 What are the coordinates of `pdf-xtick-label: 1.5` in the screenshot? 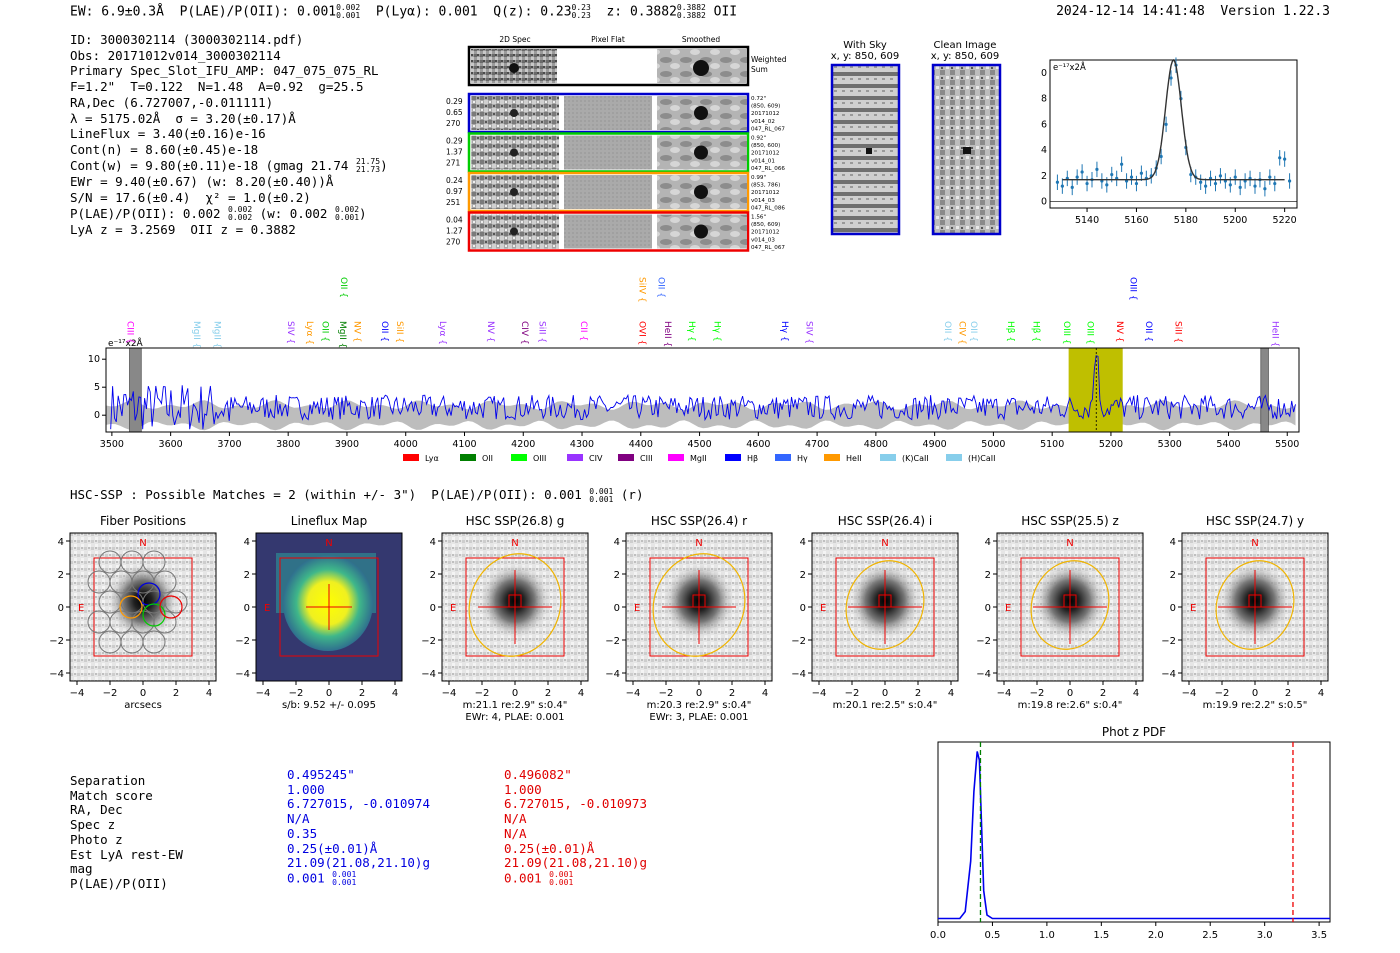 It's located at (1101, 935).